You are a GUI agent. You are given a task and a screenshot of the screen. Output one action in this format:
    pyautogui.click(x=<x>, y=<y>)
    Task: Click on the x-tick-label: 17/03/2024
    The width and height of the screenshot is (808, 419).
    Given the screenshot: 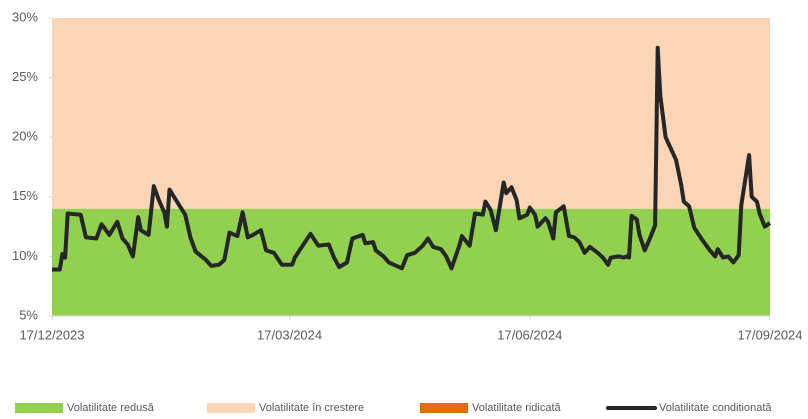 What is the action you would take?
    pyautogui.click(x=289, y=334)
    